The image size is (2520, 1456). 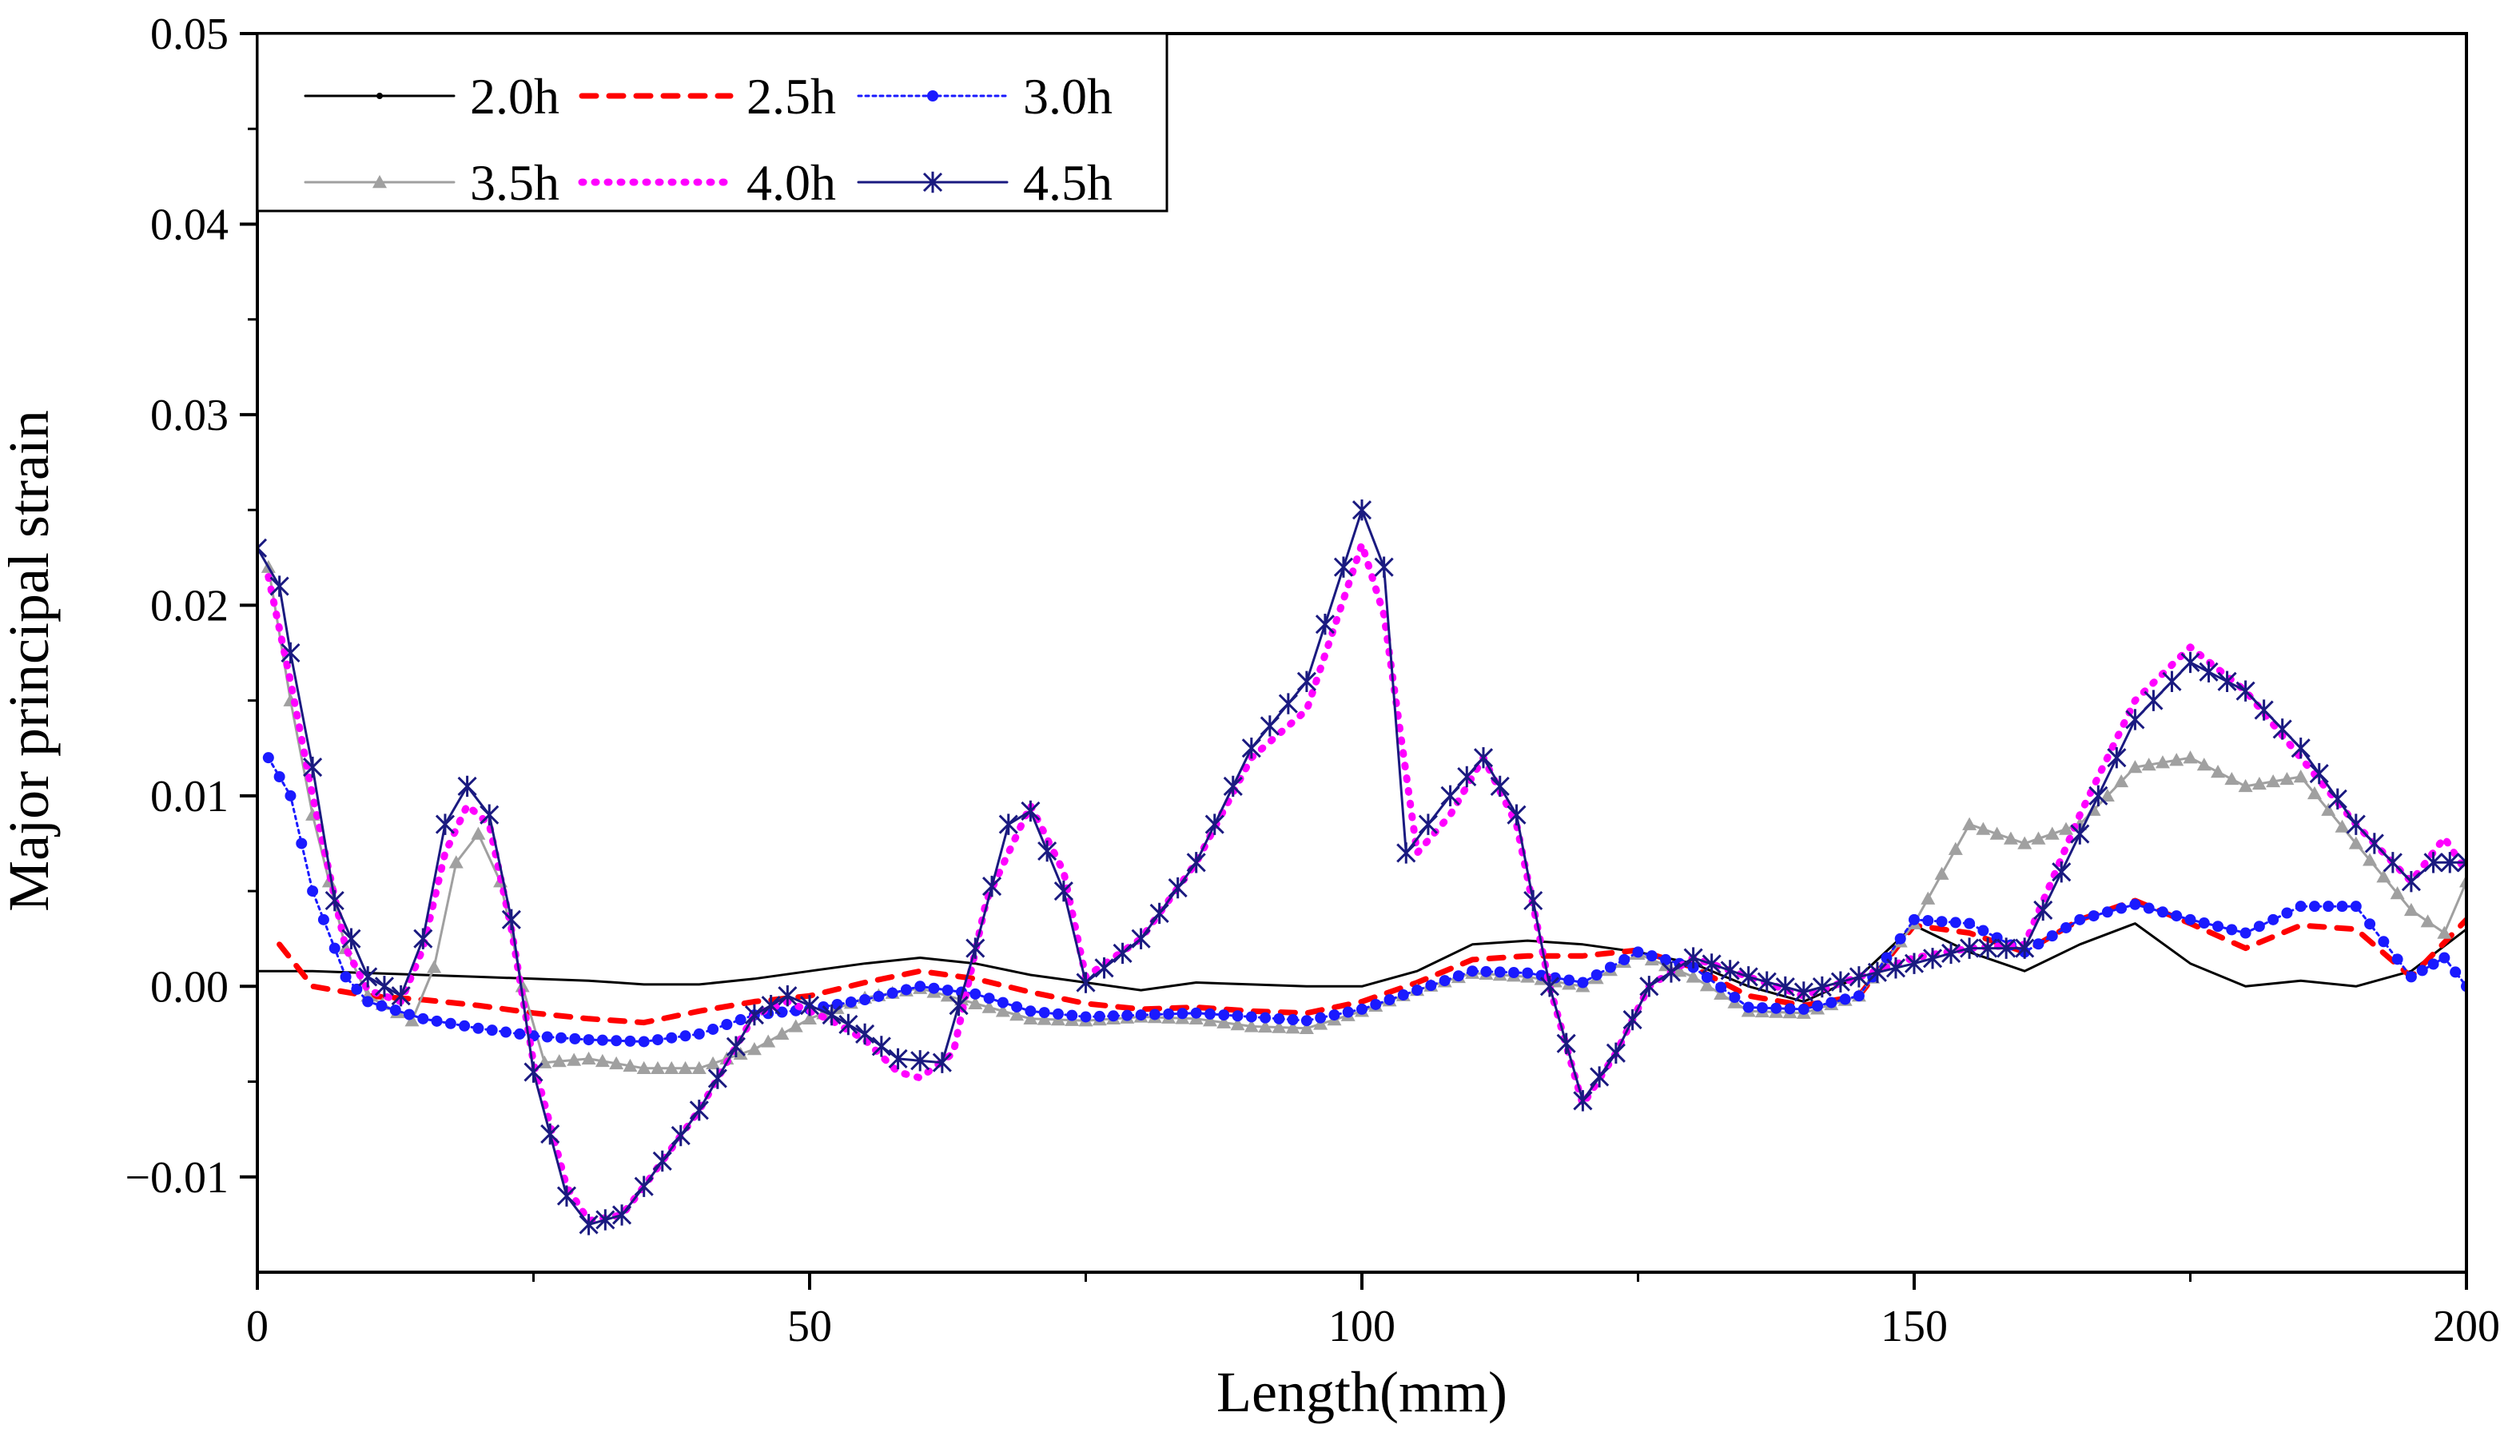 I want to click on legend-item-2-0h: 2.0h, so click(x=431, y=96).